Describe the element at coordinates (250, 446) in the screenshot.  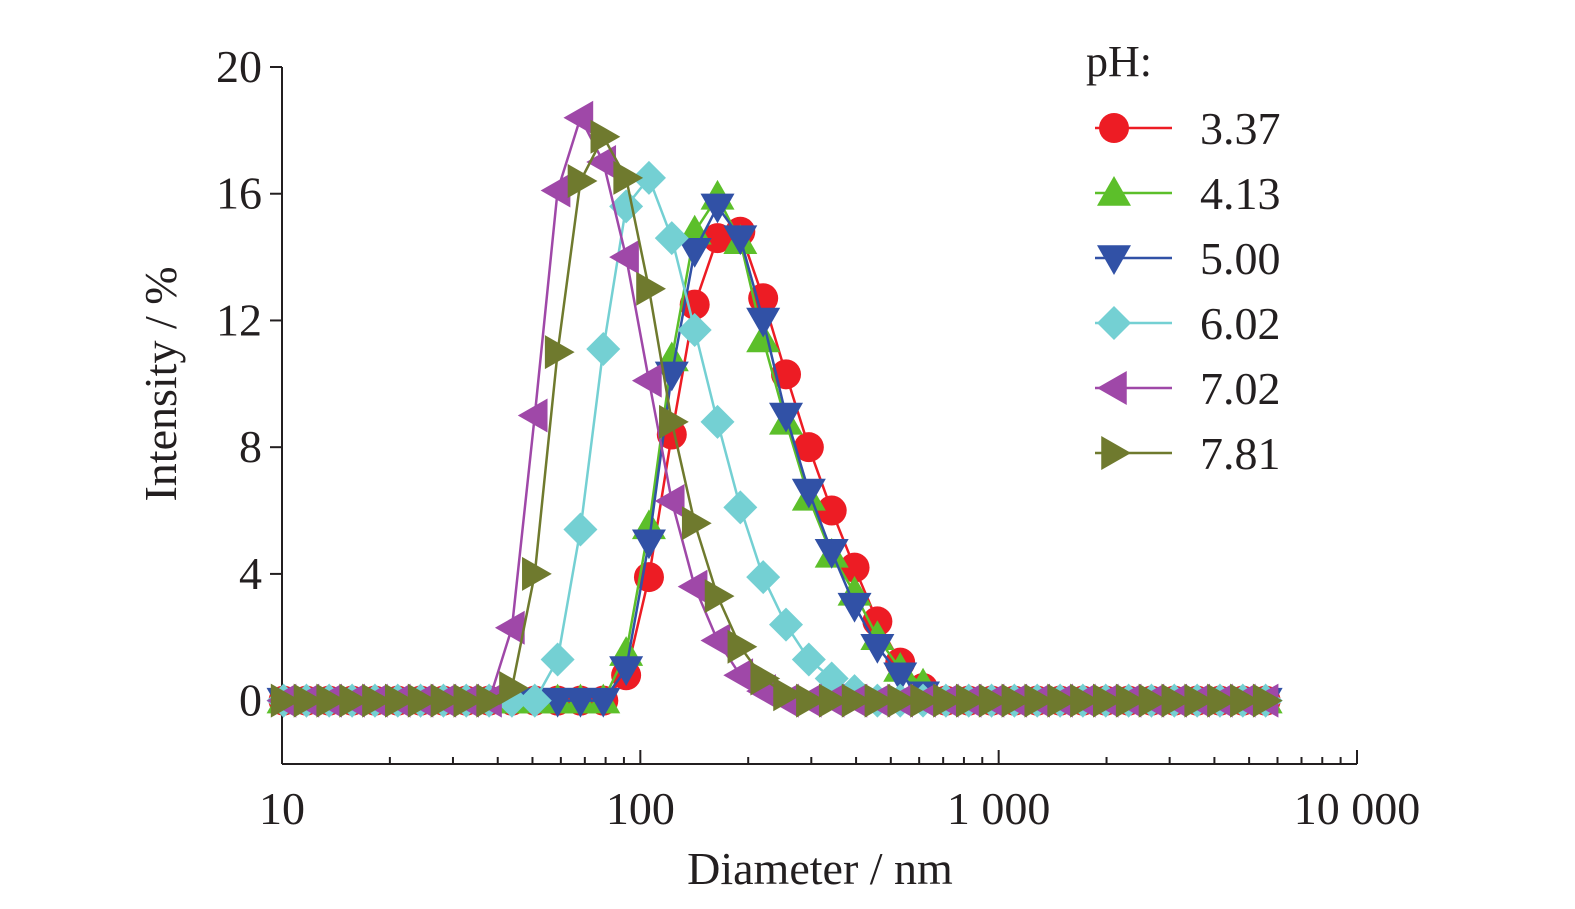
I see `y-tick-label: 8` at that location.